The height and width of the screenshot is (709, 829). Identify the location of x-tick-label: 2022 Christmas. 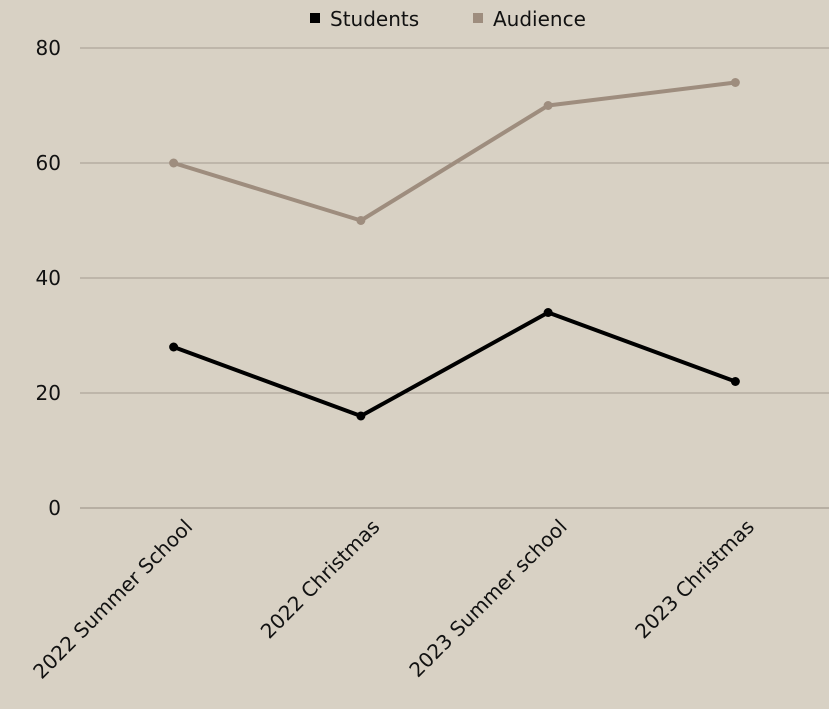
(320, 579).